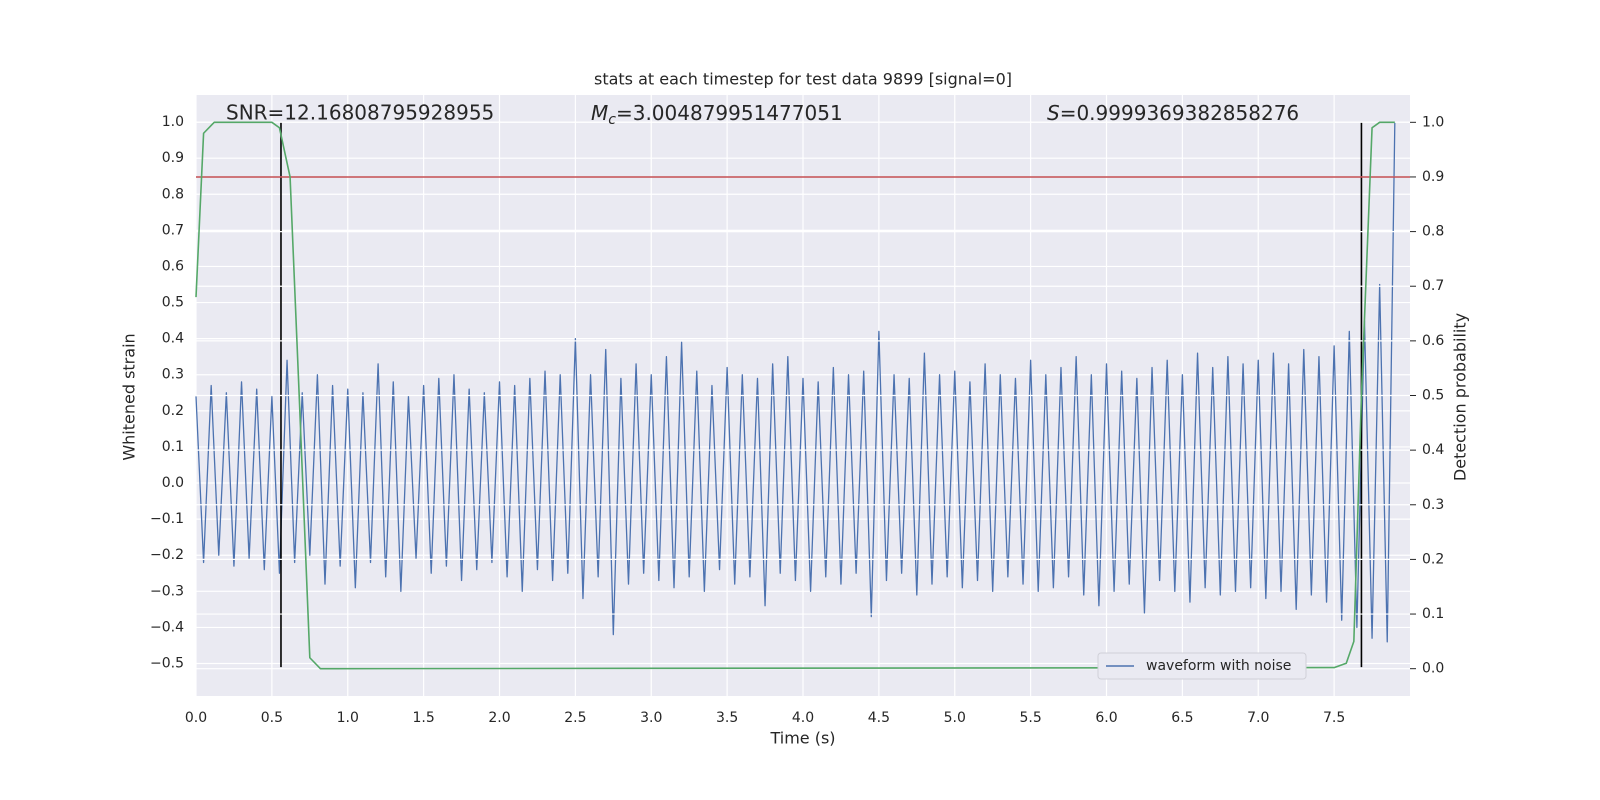 The width and height of the screenshot is (1600, 800). I want to click on y2-tick-label: 0.3, so click(1433, 505).